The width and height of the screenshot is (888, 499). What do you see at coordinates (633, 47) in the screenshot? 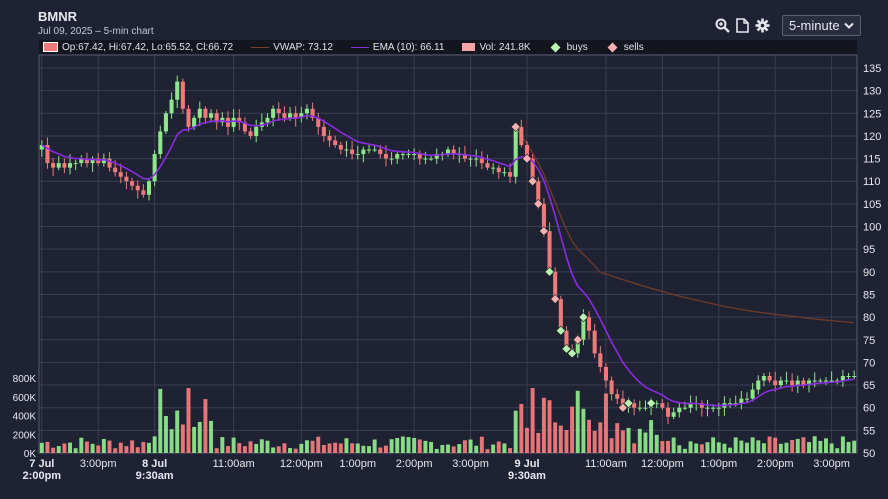
I see `legend-sells-label: sells` at bounding box center [633, 47].